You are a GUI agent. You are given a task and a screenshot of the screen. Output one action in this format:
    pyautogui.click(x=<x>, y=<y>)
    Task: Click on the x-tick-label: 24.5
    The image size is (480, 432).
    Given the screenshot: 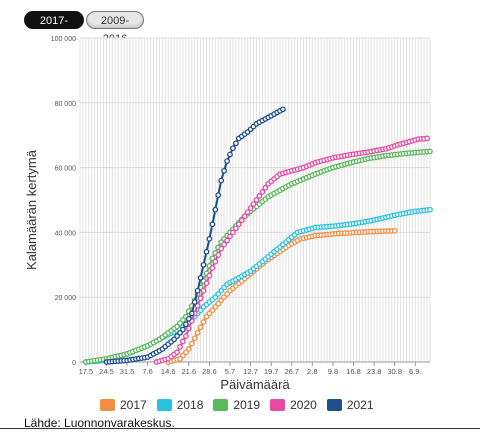 What is the action you would take?
    pyautogui.click(x=106, y=371)
    